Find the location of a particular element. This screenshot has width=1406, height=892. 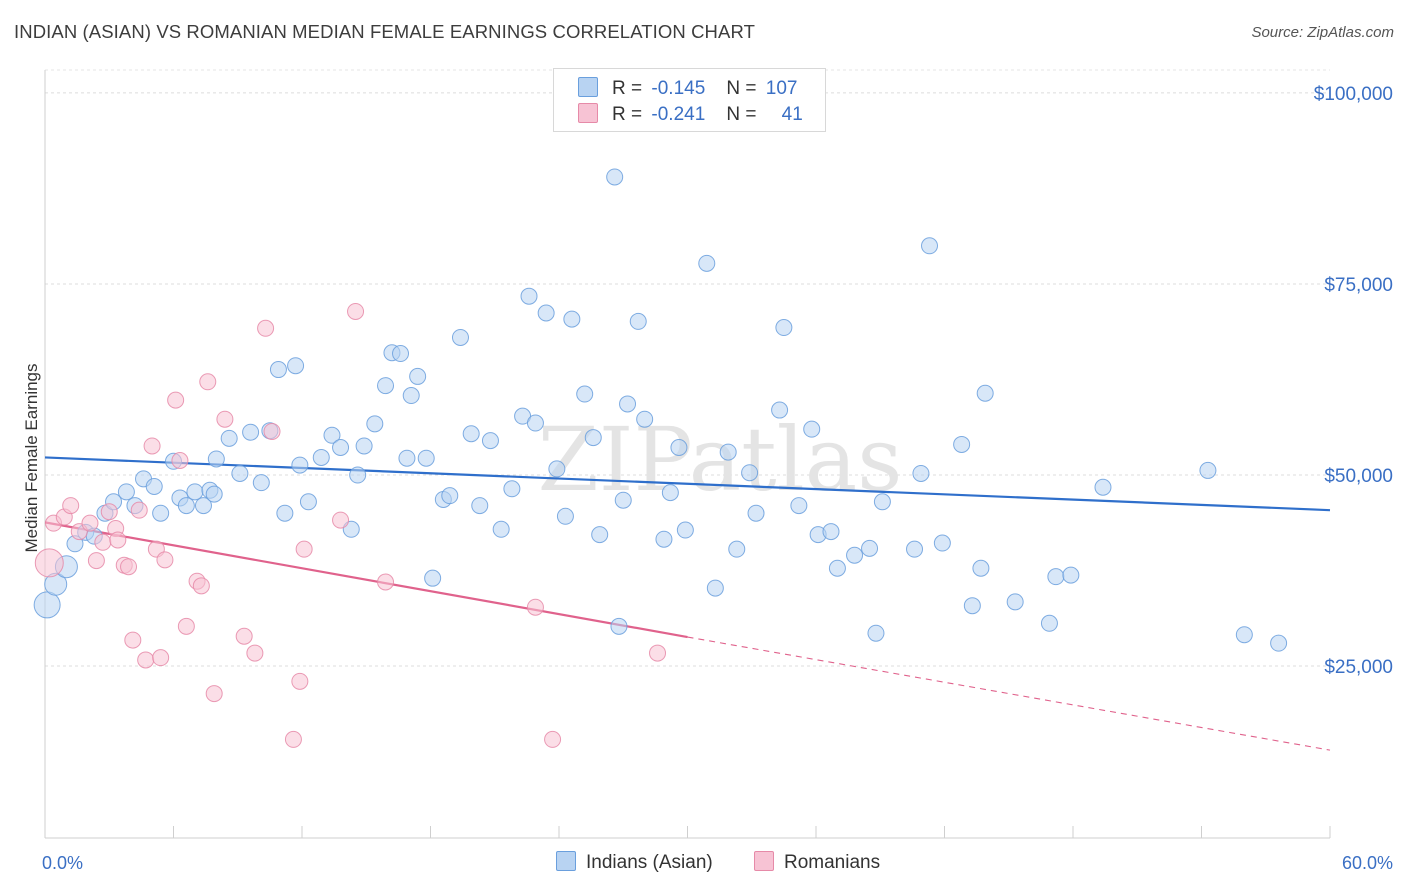

bottom-legend-label-indians: Indians (Asian) is located at coordinates (649, 862).